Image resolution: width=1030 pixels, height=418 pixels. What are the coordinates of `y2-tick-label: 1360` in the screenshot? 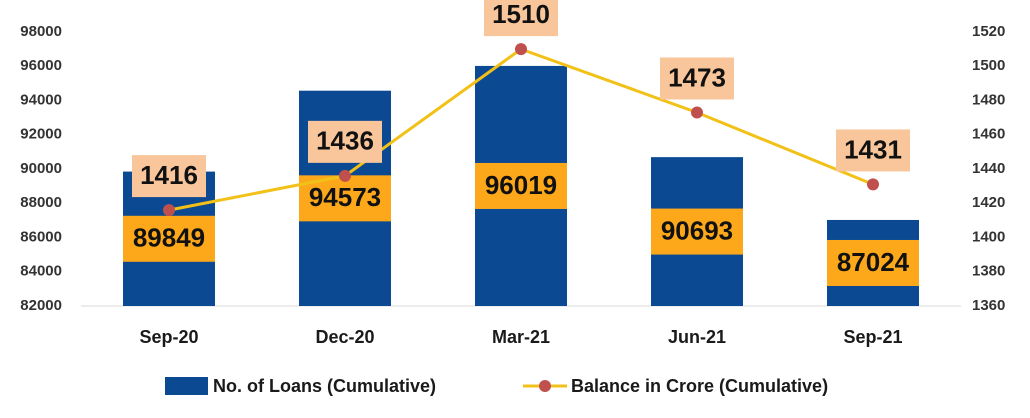 It's located at (988, 305).